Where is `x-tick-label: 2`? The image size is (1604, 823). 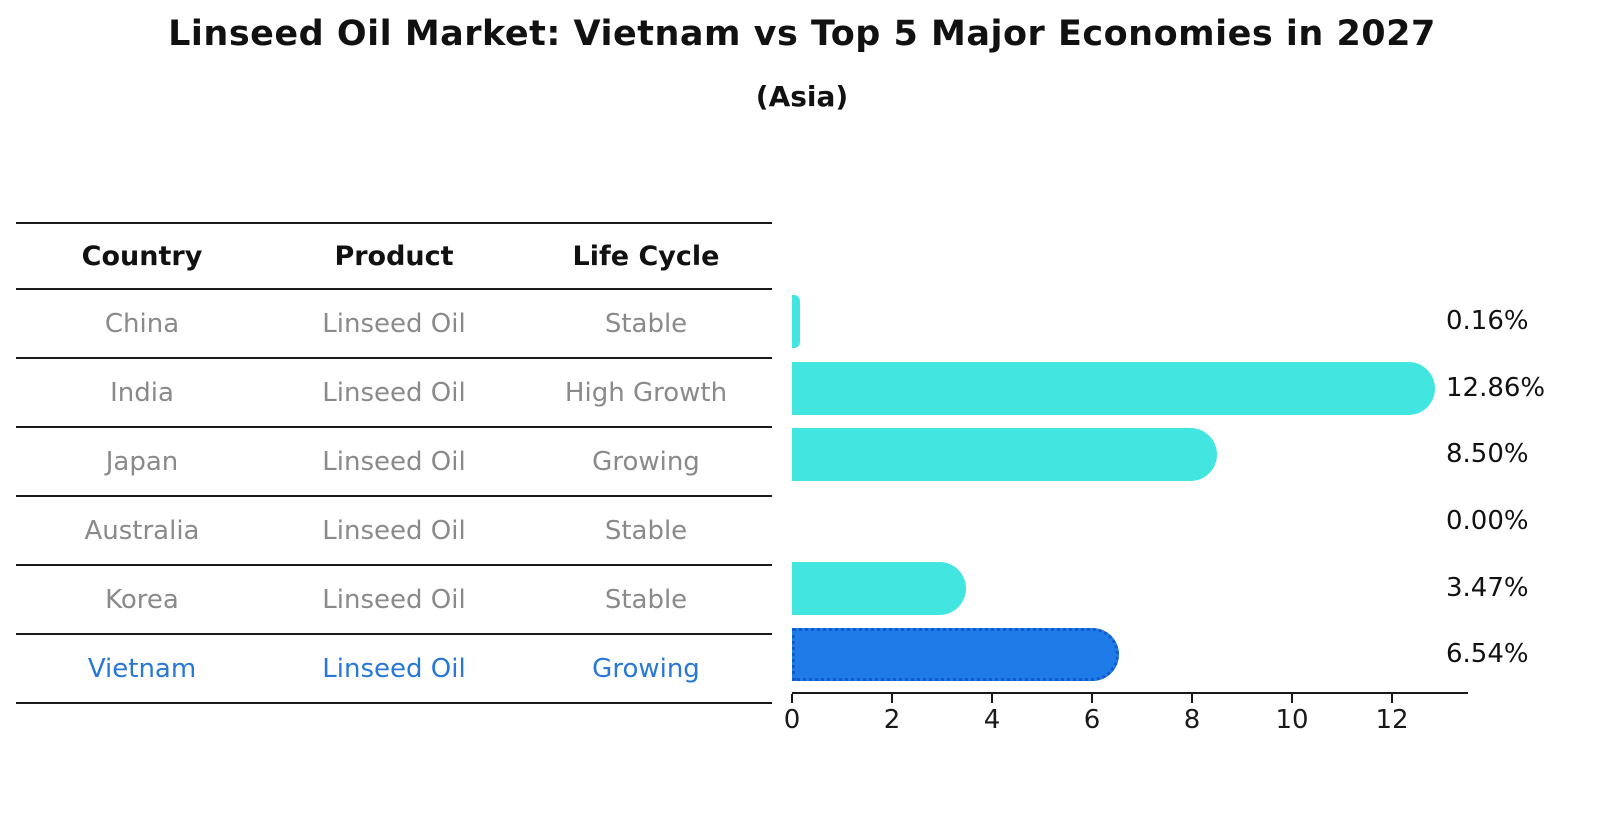 x-tick-label: 2 is located at coordinates (892, 720).